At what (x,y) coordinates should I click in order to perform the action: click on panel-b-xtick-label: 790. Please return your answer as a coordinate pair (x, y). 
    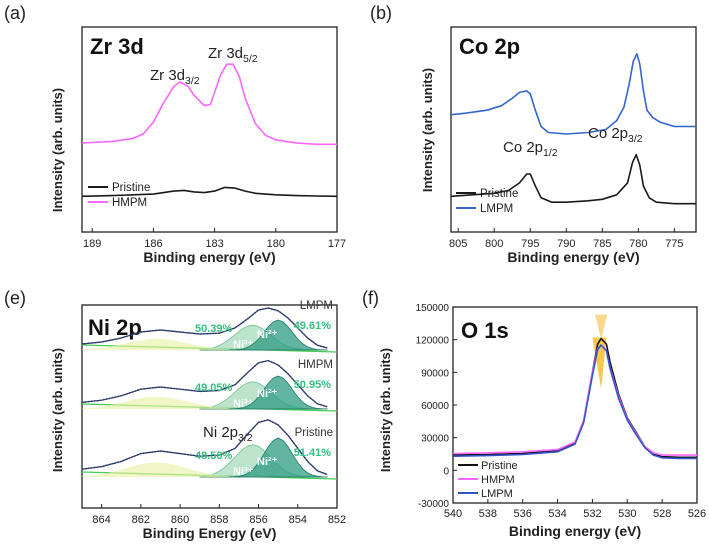
    Looking at the image, I should click on (566, 244).